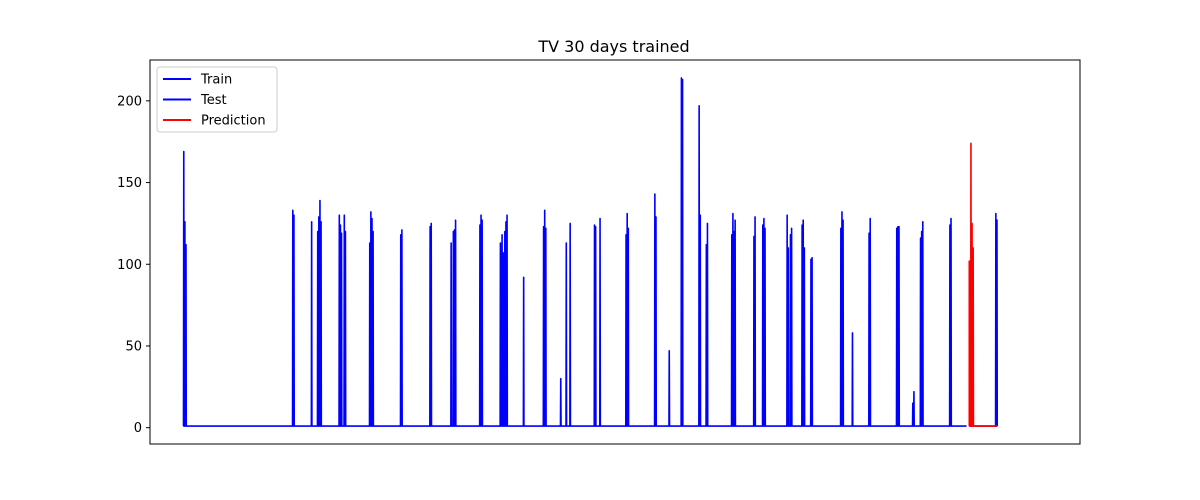  What do you see at coordinates (129, 183) in the screenshot?
I see `y-tick-label: 150` at bounding box center [129, 183].